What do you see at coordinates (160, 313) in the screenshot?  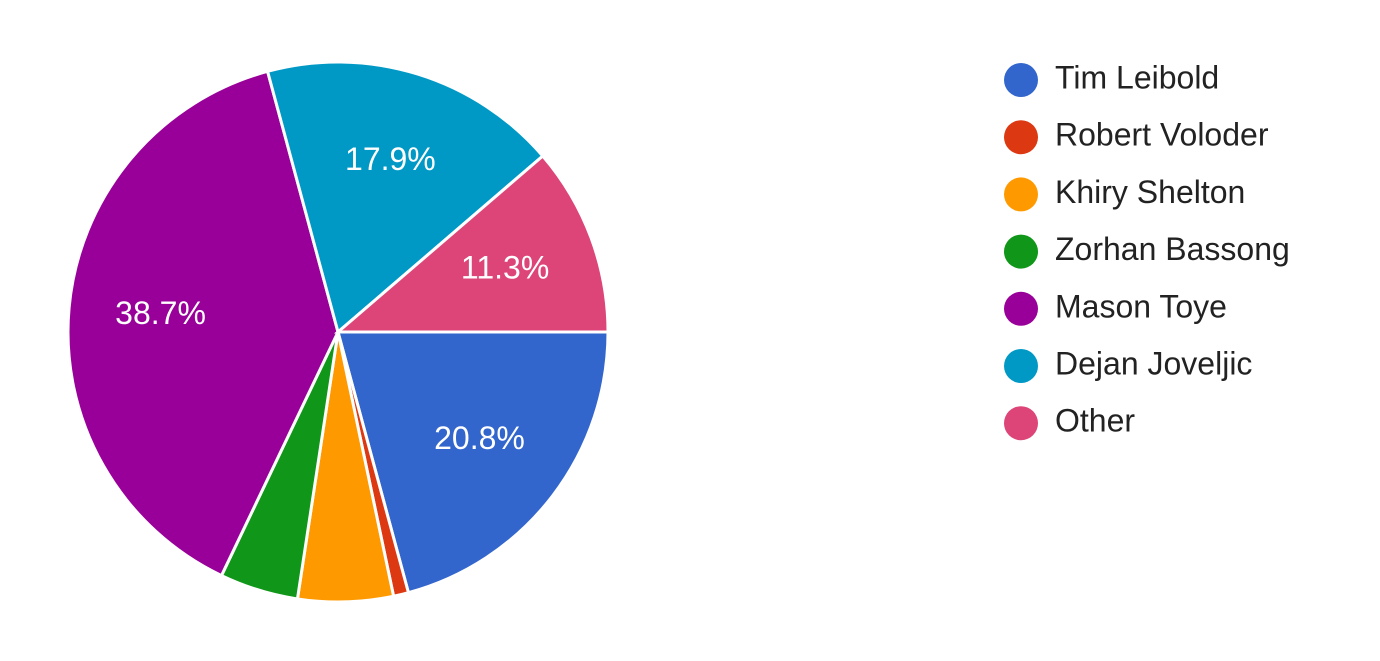 I see `data-label: 38.7%` at bounding box center [160, 313].